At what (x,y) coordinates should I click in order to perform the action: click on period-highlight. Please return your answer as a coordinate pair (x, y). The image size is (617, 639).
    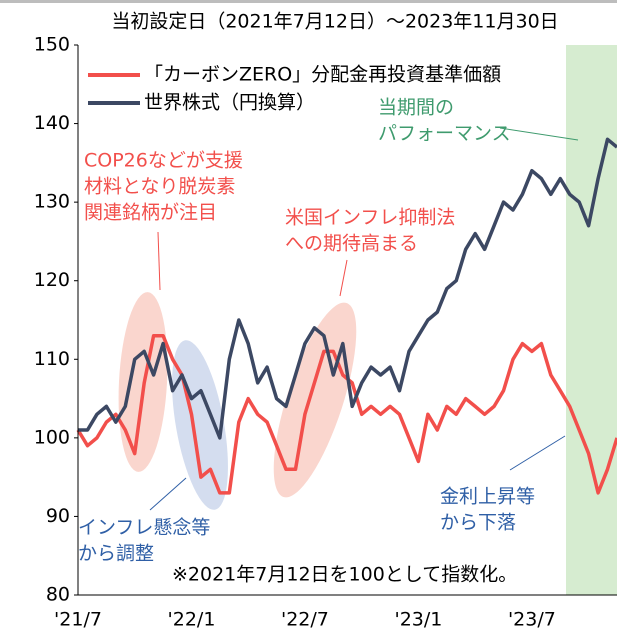
    Looking at the image, I should click on (591, 320).